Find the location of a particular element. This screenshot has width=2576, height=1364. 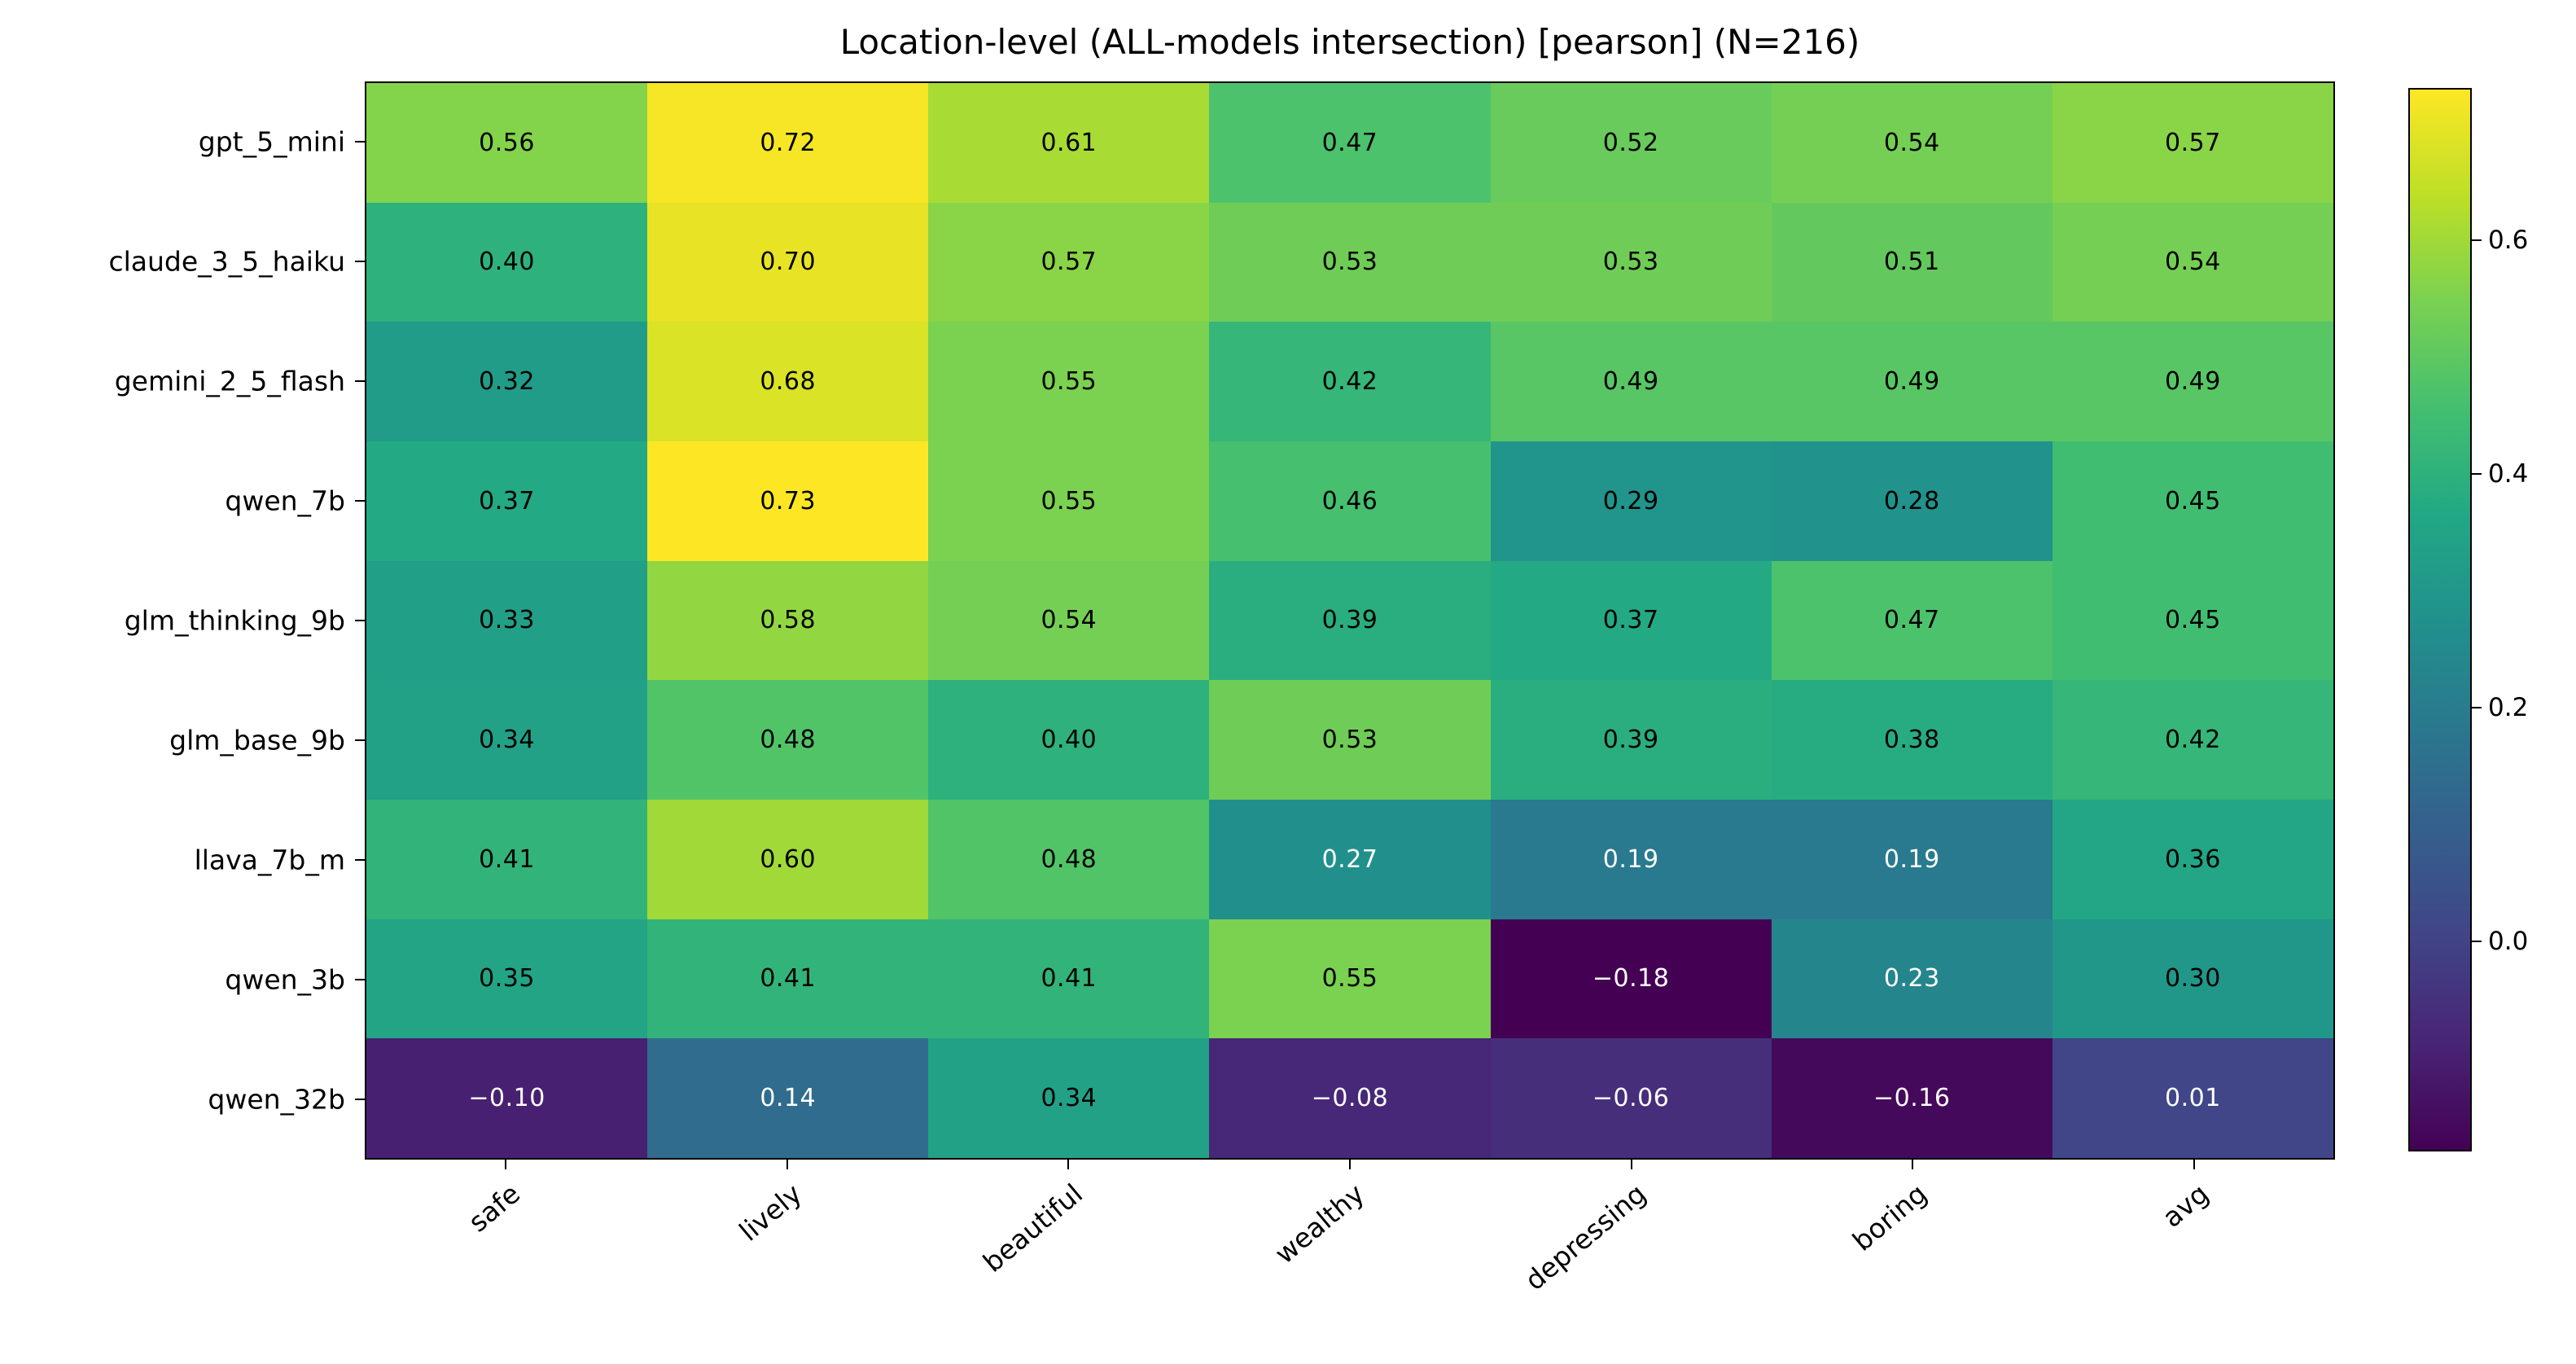

heatmap-cell-qwen_32b-boring: −0.16 is located at coordinates (1911, 1098).